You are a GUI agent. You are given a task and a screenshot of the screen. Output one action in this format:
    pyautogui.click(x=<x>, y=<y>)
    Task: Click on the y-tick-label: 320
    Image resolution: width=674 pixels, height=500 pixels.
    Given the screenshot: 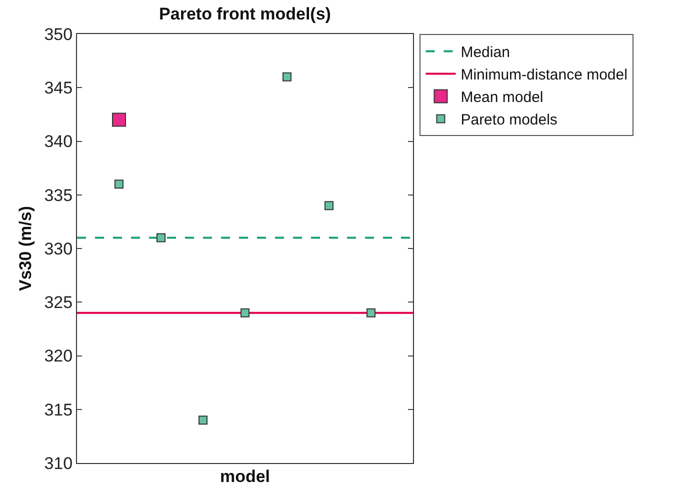 What is the action you would take?
    pyautogui.click(x=58, y=356)
    